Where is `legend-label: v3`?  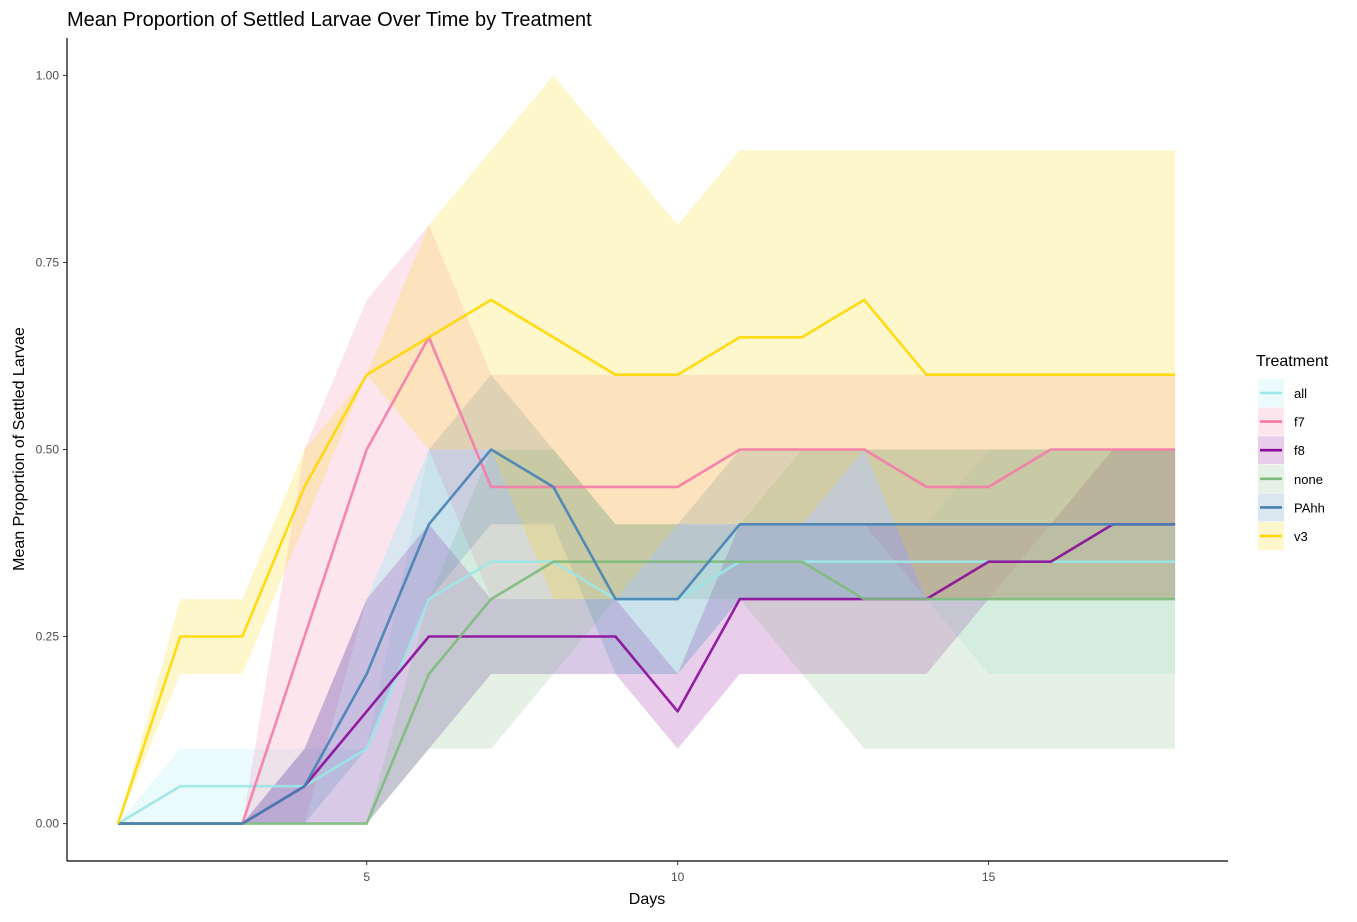
legend-label: v3 is located at coordinates (1301, 536).